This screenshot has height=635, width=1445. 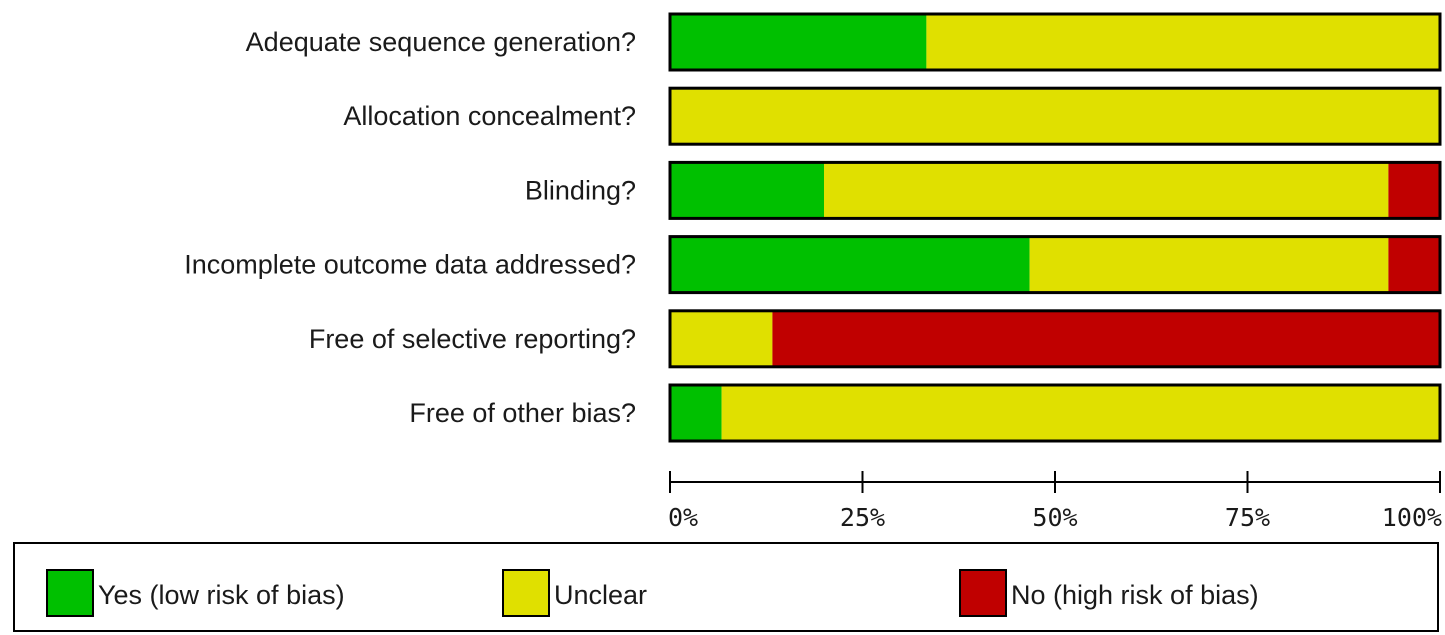 What do you see at coordinates (1055, 501) in the screenshot?
I see `x-axis: 0% 25% 50% 75% 100%` at bounding box center [1055, 501].